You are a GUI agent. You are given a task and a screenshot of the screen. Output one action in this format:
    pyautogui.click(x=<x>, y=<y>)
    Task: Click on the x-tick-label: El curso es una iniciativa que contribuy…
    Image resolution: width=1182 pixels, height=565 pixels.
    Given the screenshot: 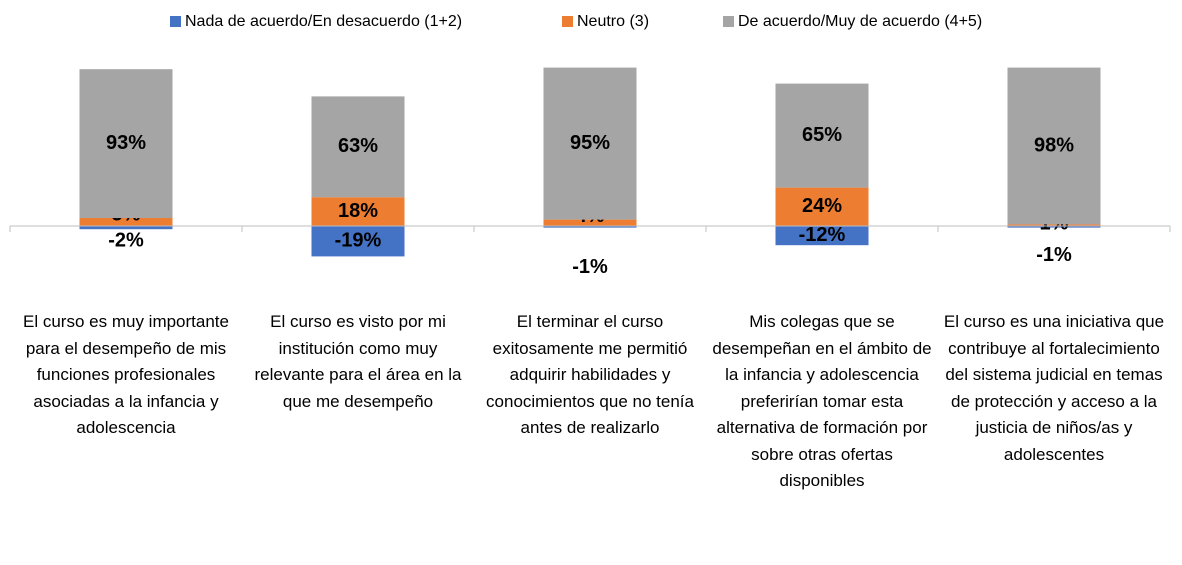 What is the action you would take?
    pyautogui.click(x=1054, y=388)
    